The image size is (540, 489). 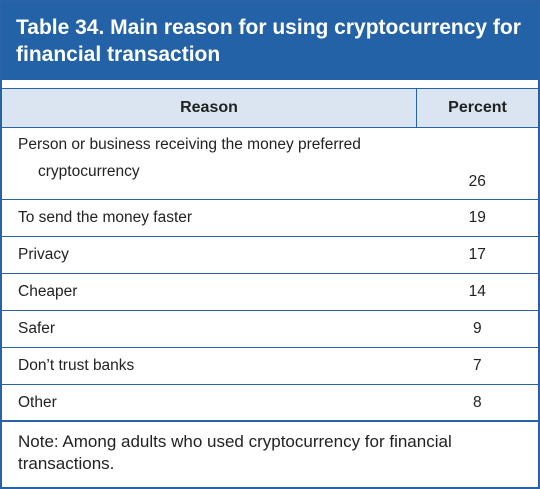 I want to click on header-row: Reason Percent, so click(x=270, y=108).